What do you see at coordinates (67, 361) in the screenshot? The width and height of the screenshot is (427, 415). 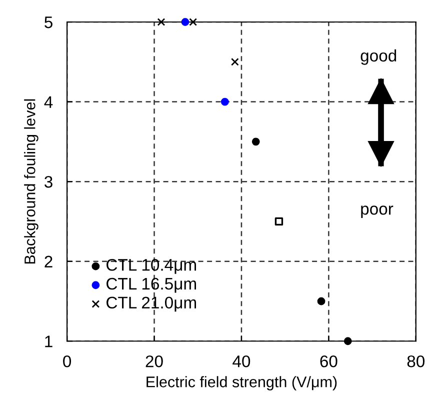 I see `x-tick-label: 0` at bounding box center [67, 361].